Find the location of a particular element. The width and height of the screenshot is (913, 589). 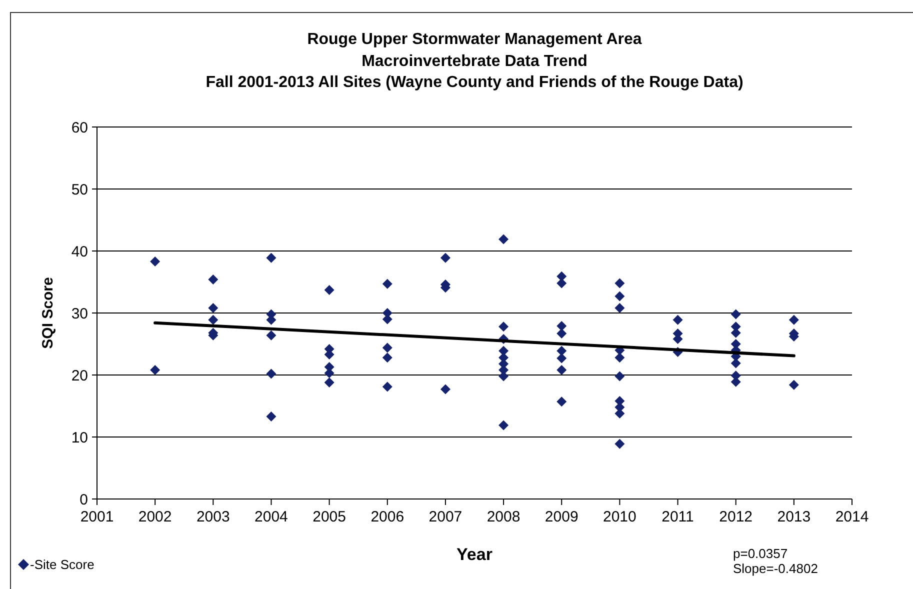

legend-label: -Site Score is located at coordinates (62, 564).